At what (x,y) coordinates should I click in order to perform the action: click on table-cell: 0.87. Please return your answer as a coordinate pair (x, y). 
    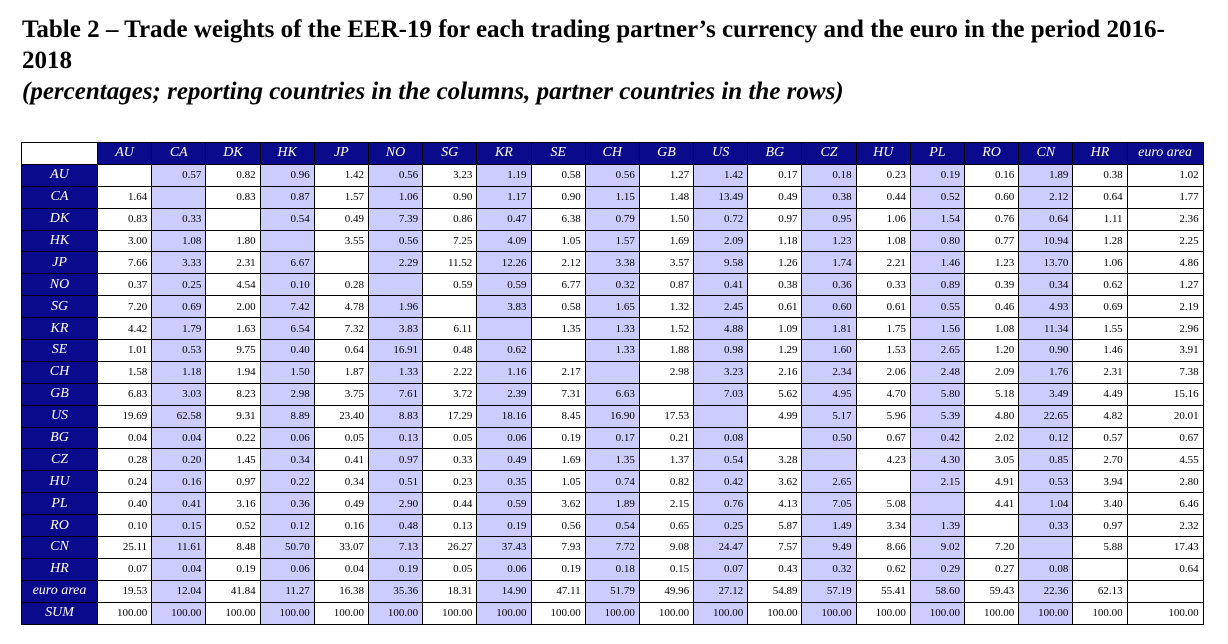
    Looking at the image, I should click on (287, 197).